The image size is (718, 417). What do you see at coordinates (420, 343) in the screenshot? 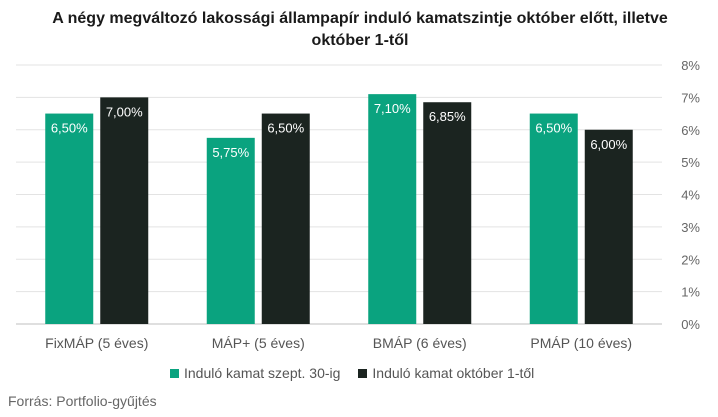
I see `x-tick-label: BMÁP (6 éves)` at bounding box center [420, 343].